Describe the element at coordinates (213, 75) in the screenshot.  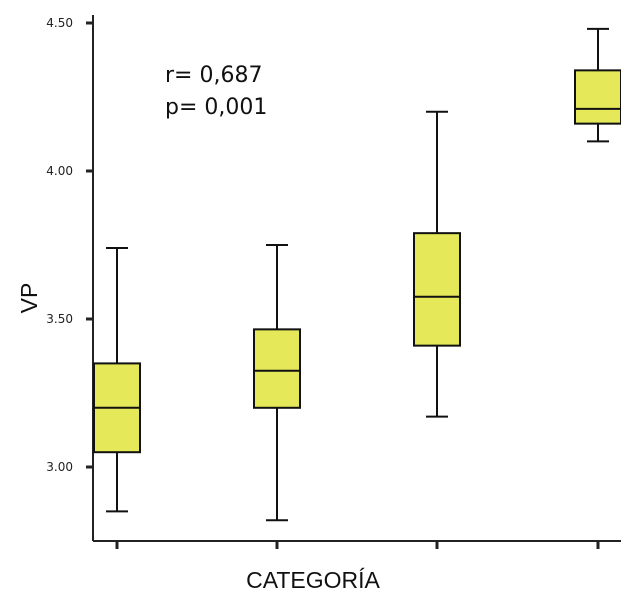
I see `annotation-r: r= 0,687` at that location.